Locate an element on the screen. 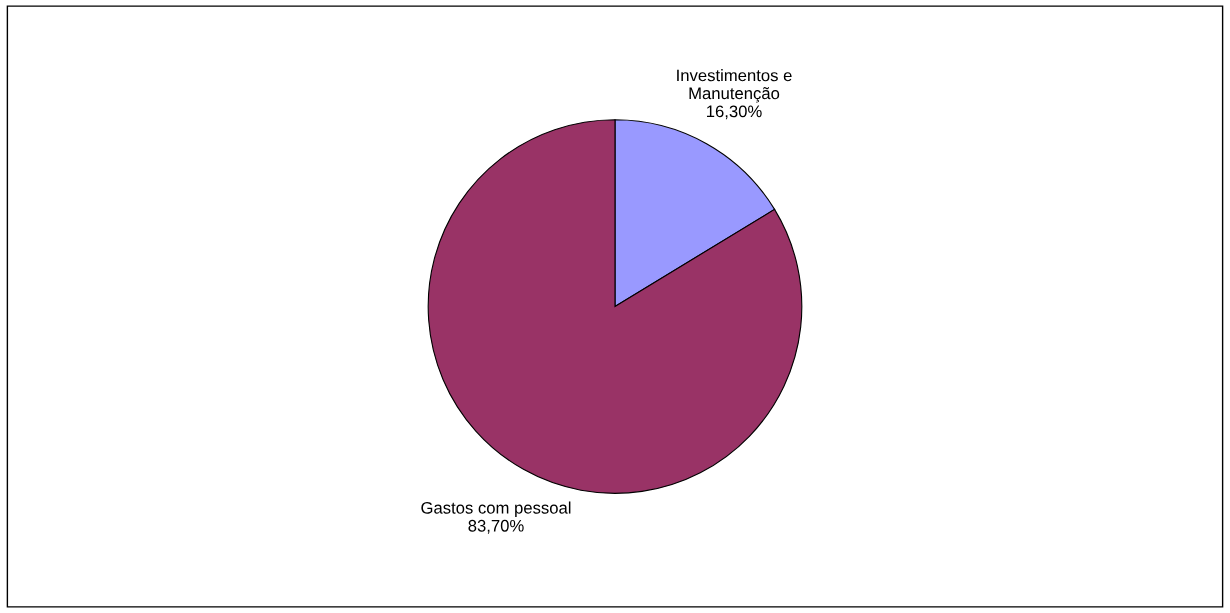 This screenshot has height=613, width=1230. data-label: 16,30% is located at coordinates (734, 112).